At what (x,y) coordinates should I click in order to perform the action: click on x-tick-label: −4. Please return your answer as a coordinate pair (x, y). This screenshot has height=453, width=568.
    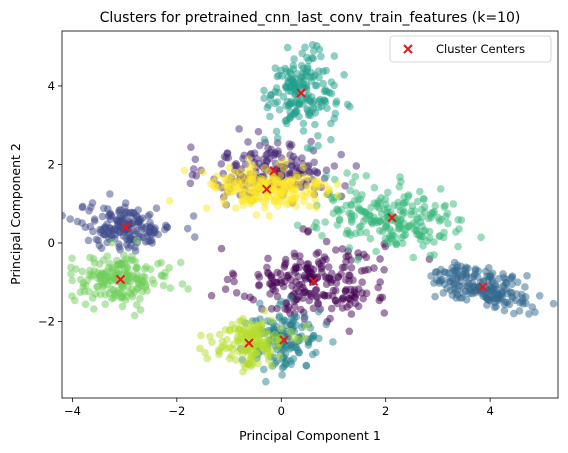
    Looking at the image, I should click on (72, 411).